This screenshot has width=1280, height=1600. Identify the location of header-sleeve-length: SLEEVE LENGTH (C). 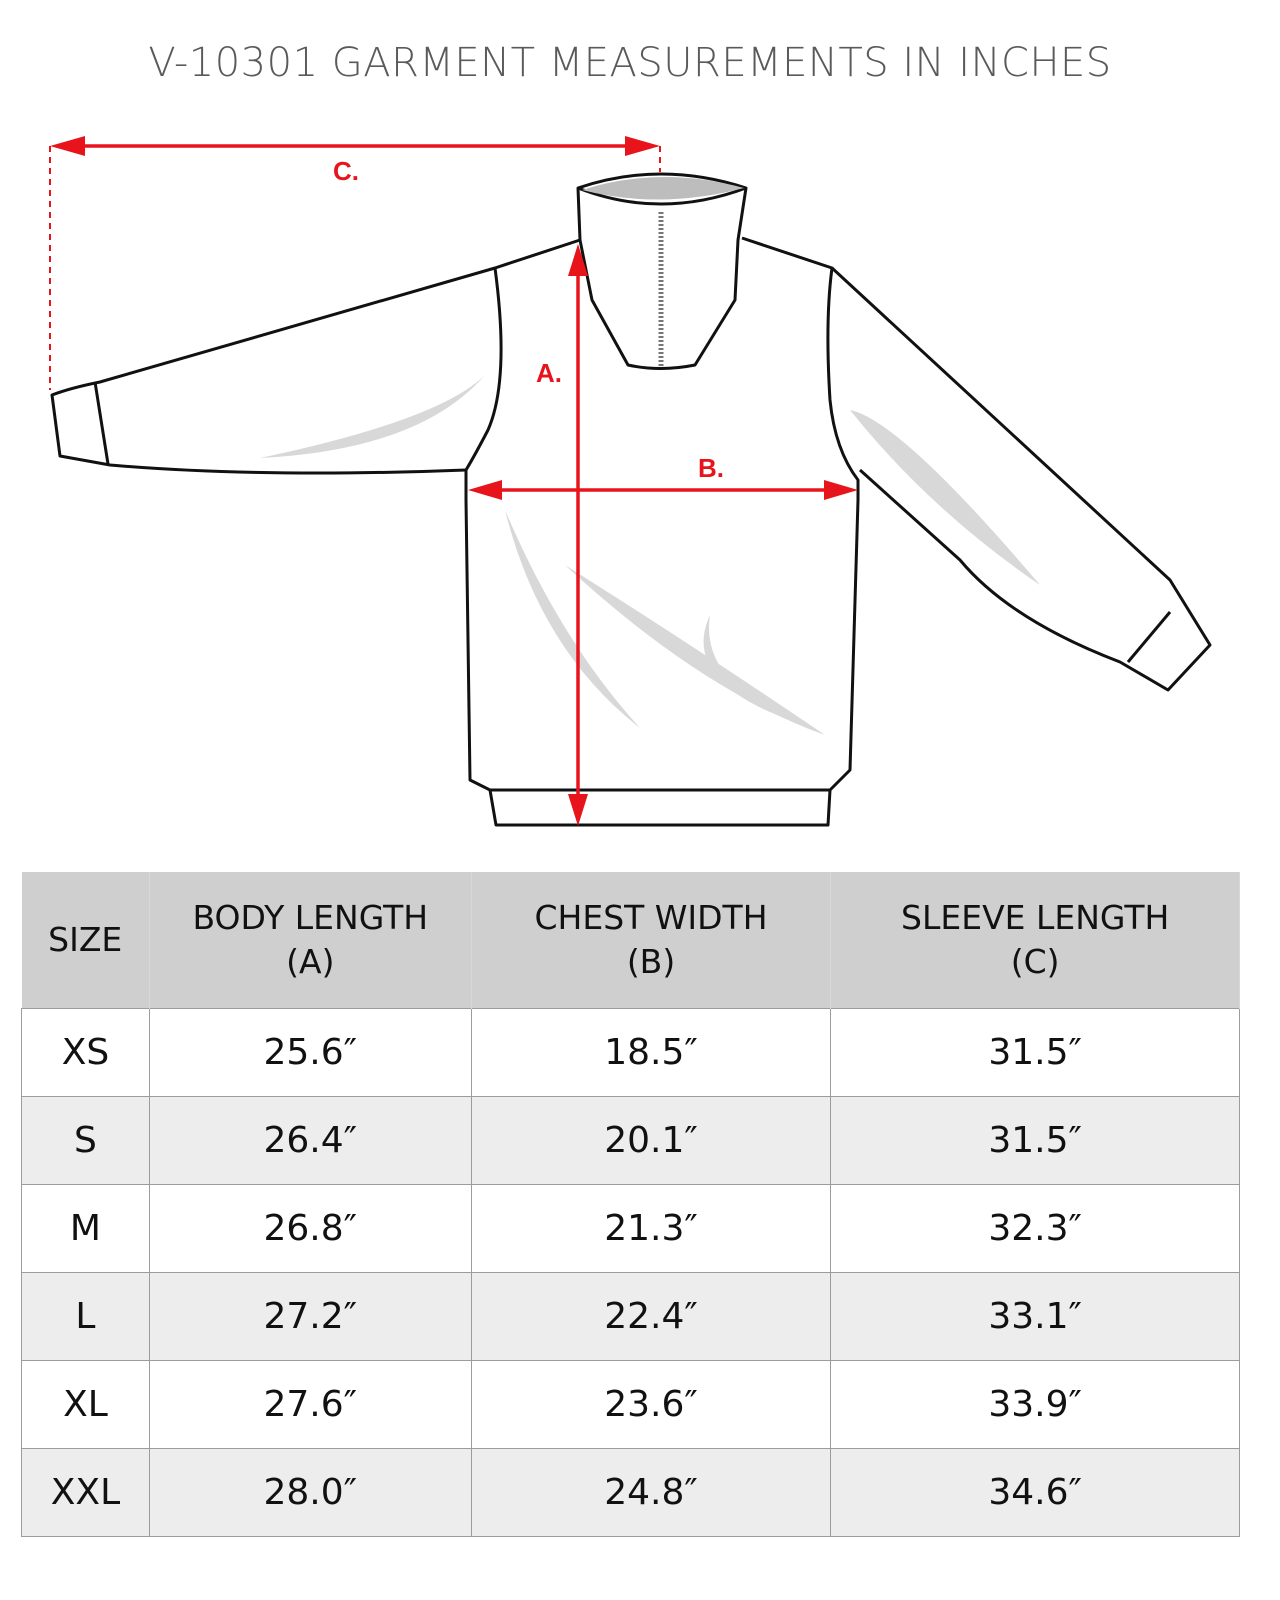
(1035, 940).